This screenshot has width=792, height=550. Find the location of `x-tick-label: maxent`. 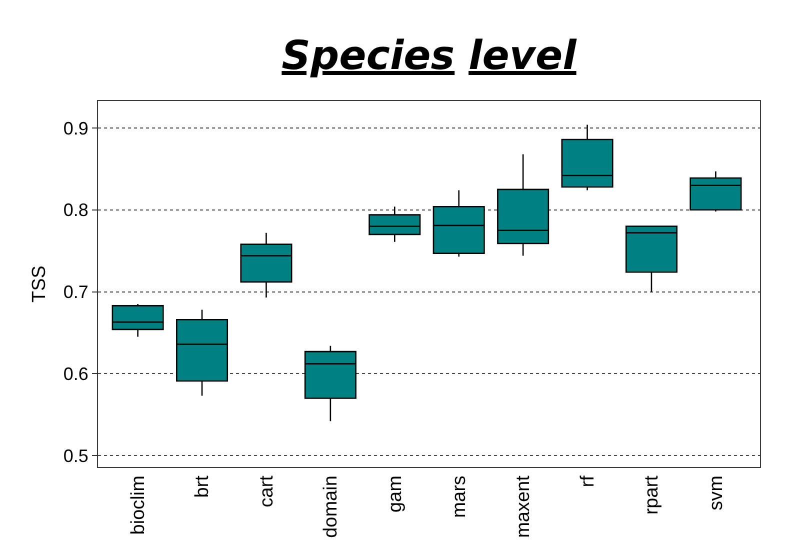

x-tick-label: maxent is located at coordinates (523, 506).